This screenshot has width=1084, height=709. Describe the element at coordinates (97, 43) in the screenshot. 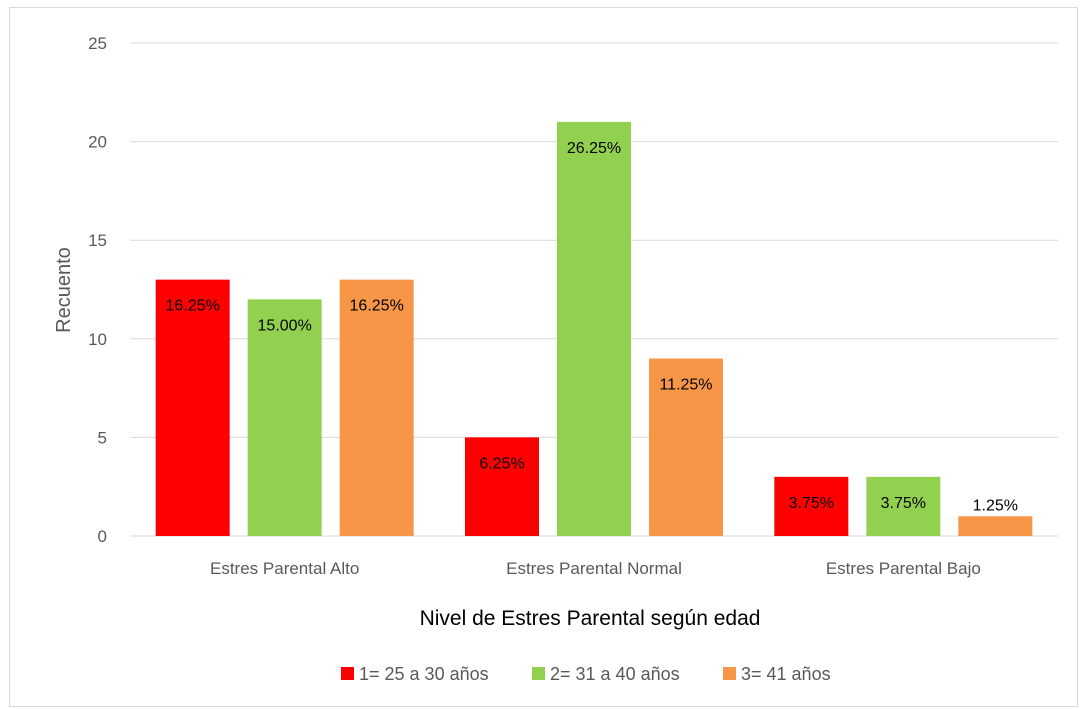

I see `y-tick-label: 25` at that location.